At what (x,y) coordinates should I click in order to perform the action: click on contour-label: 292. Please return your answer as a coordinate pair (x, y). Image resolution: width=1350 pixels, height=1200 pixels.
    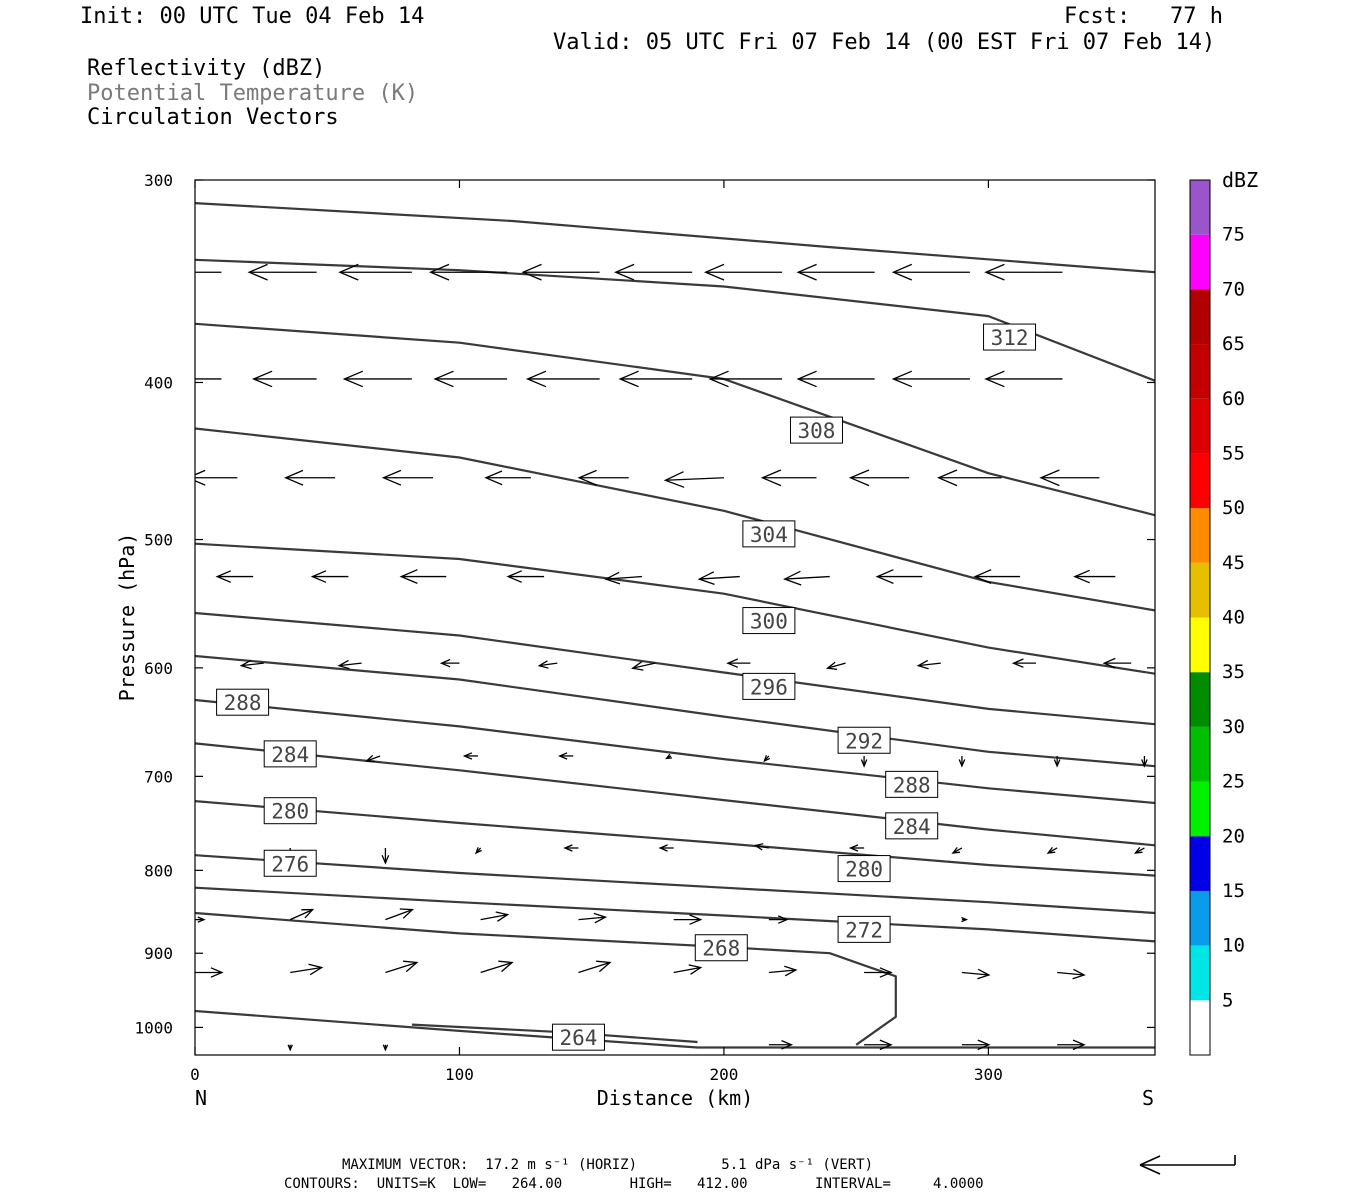
    Looking at the image, I should click on (864, 741).